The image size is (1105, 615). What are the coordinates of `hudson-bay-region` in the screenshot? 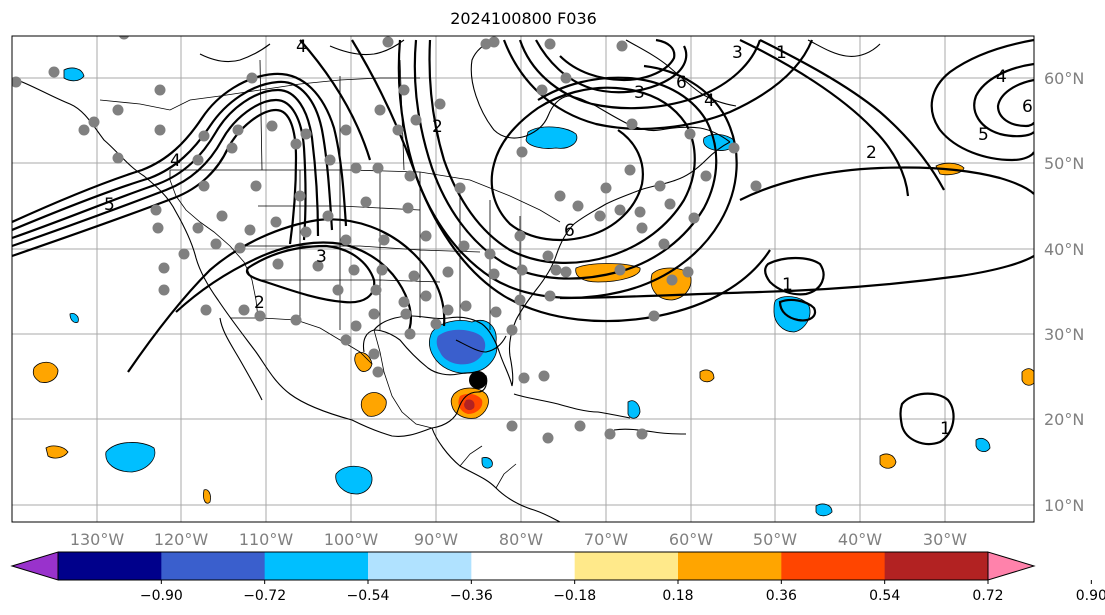 It's located at (600, 91).